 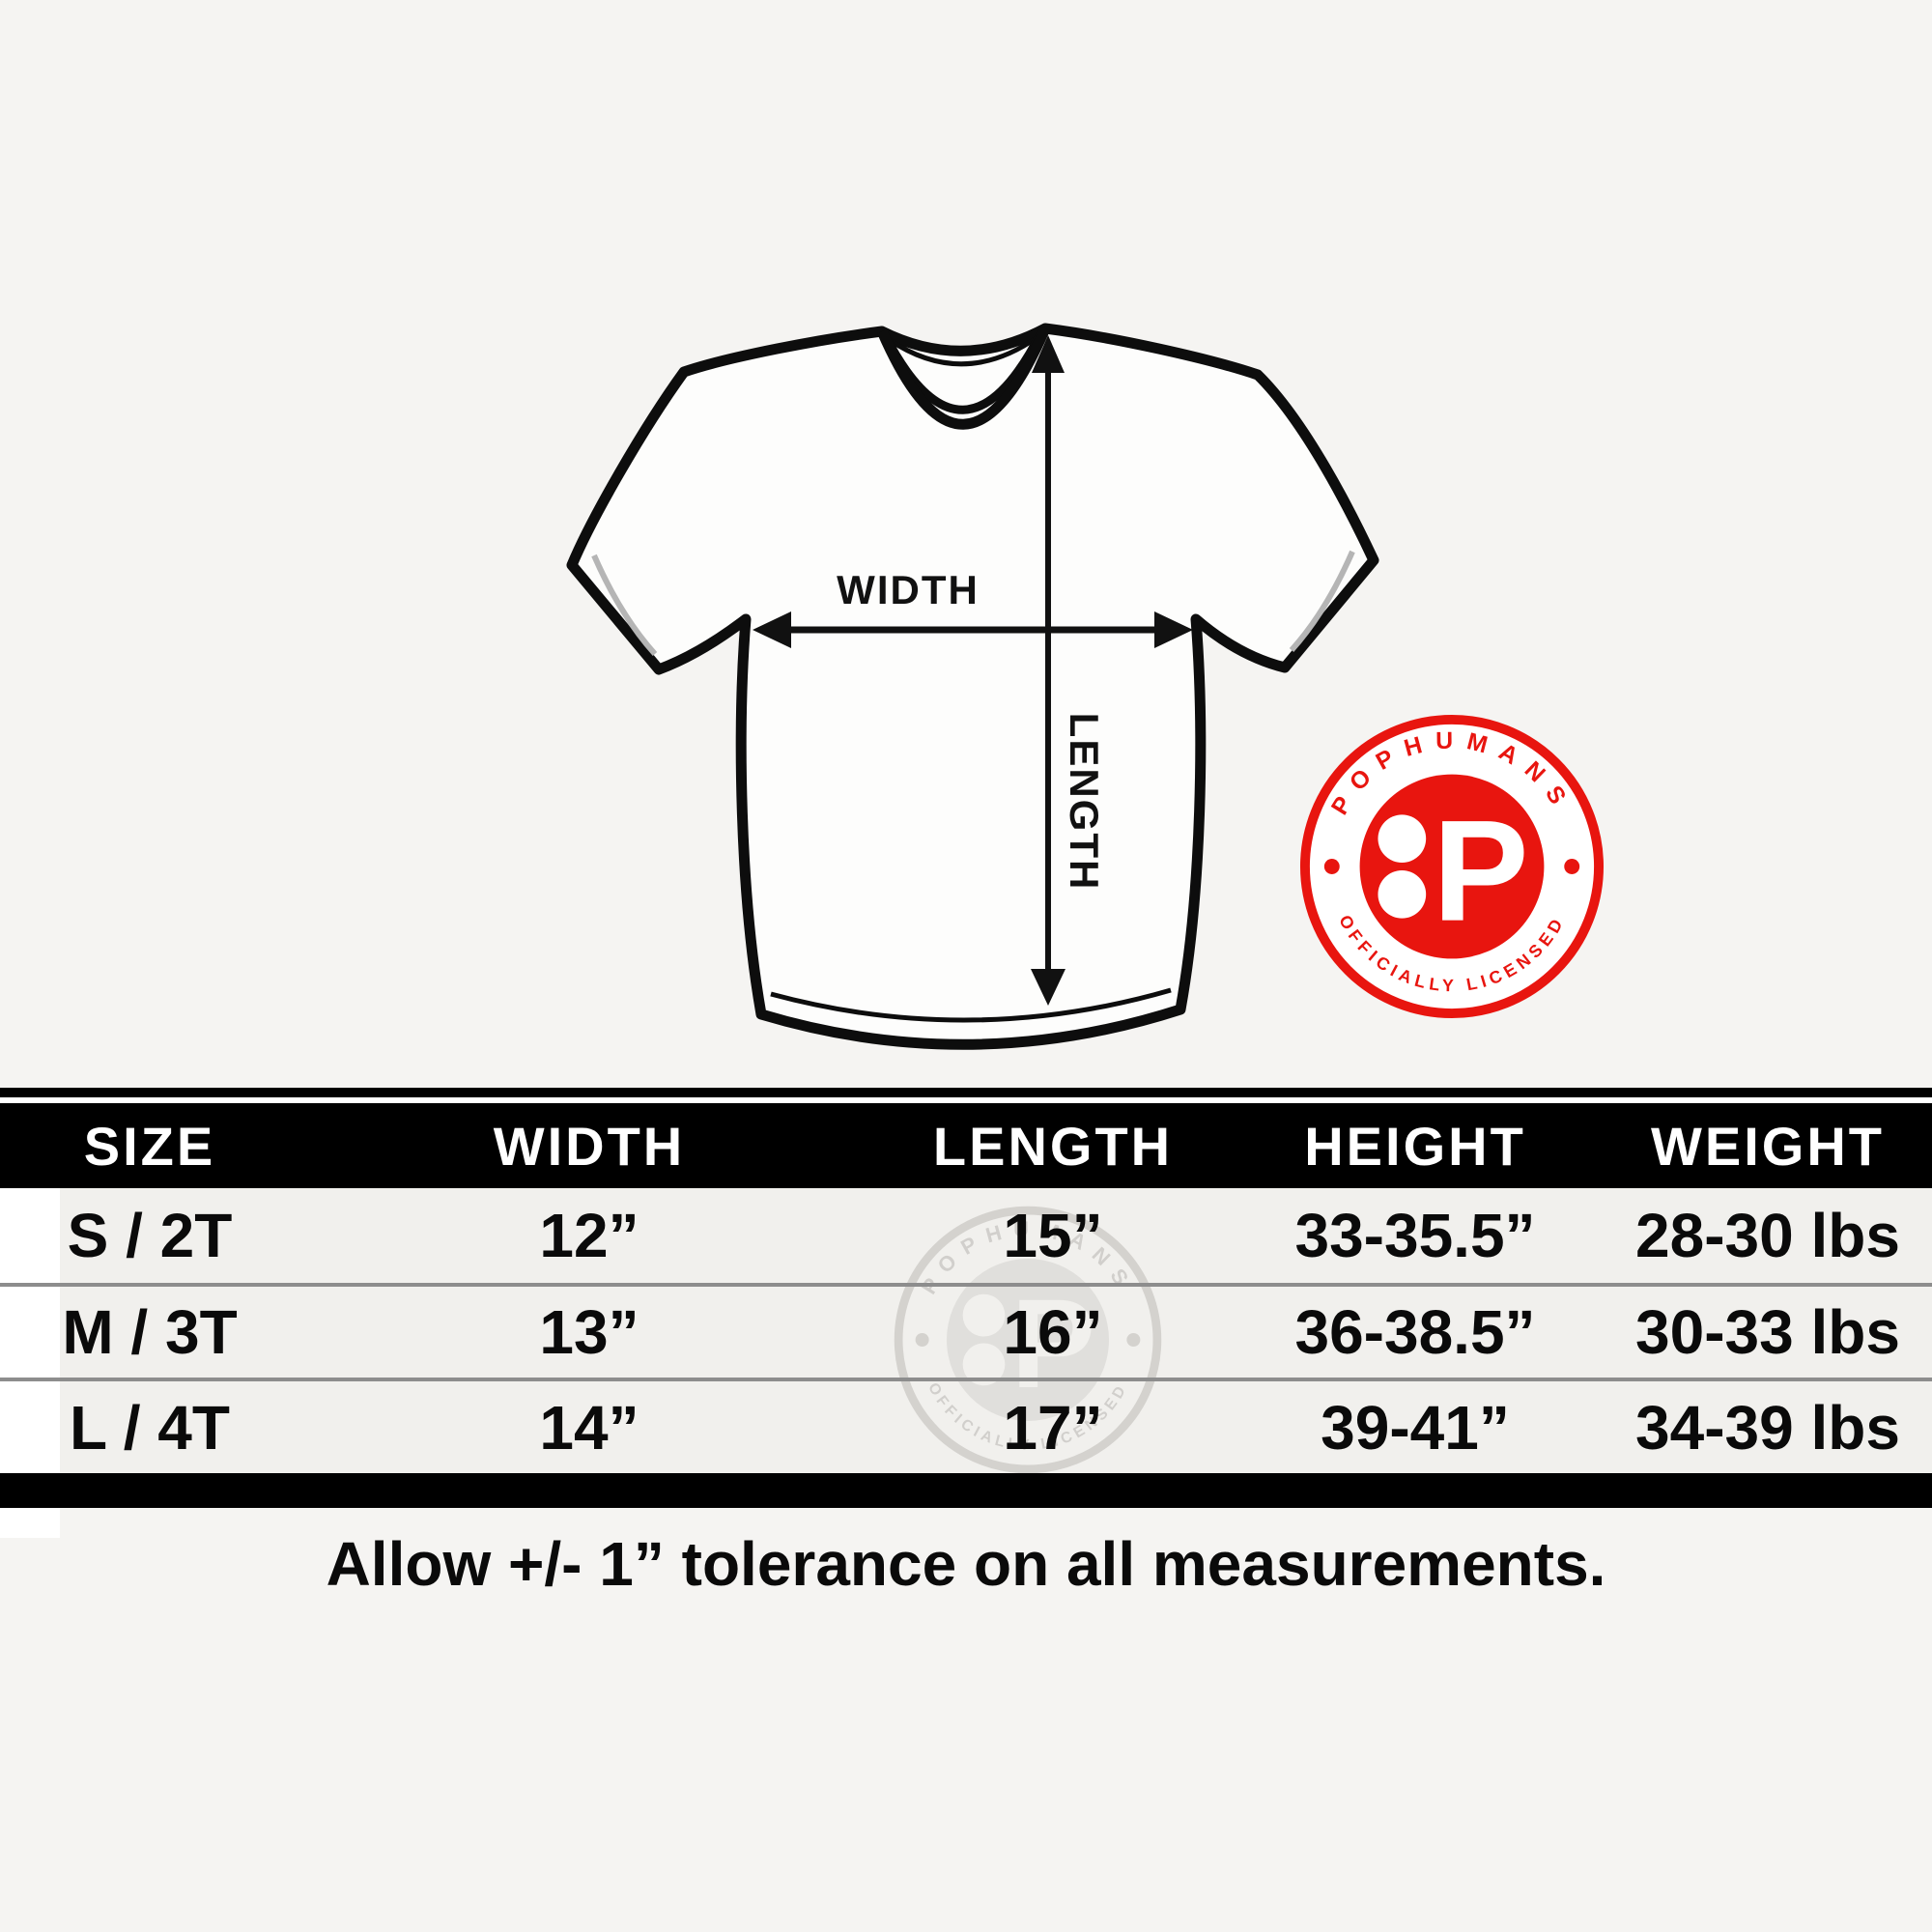 I want to click on pophumans-badge: POPHUMANS OFFICIALLY LICENSED P, so click(x=1452, y=866).